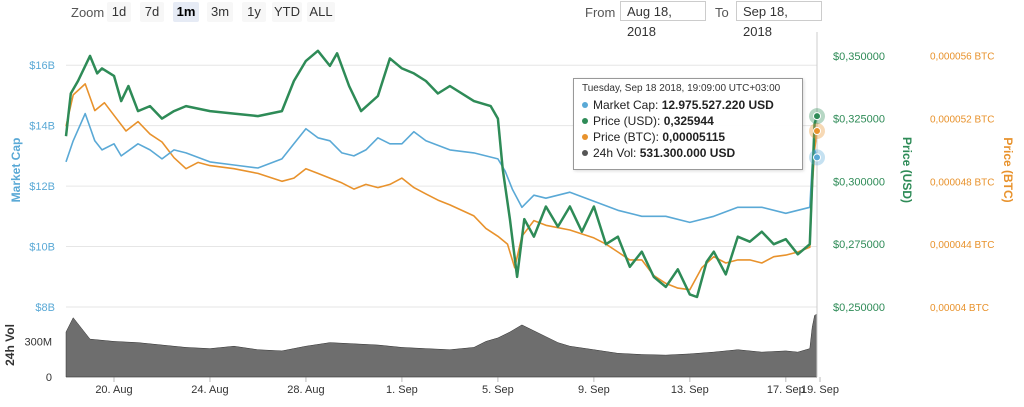 The height and width of the screenshot is (407, 1024). Describe the element at coordinates (42, 248) in the screenshot. I see `market-cap-tick-label: $10B` at that location.